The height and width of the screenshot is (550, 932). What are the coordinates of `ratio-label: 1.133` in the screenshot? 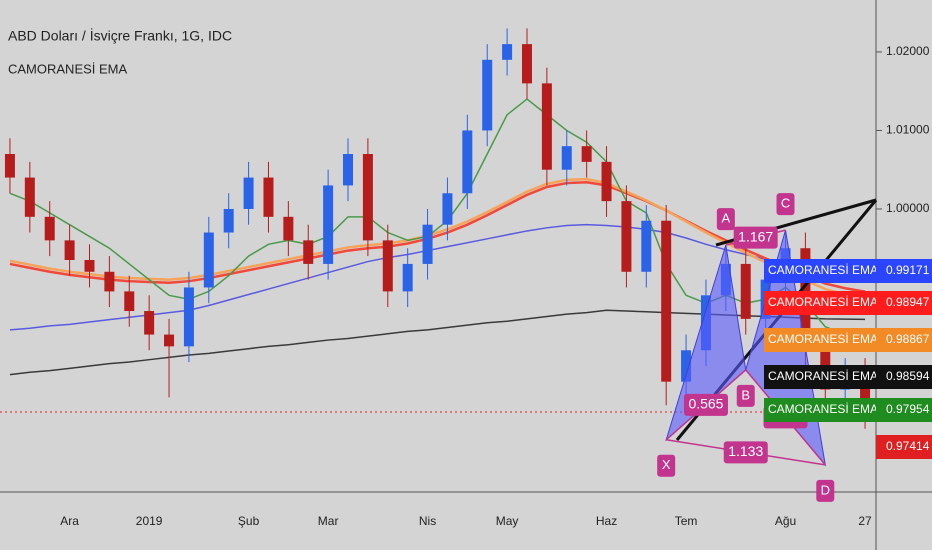 It's located at (745, 451).